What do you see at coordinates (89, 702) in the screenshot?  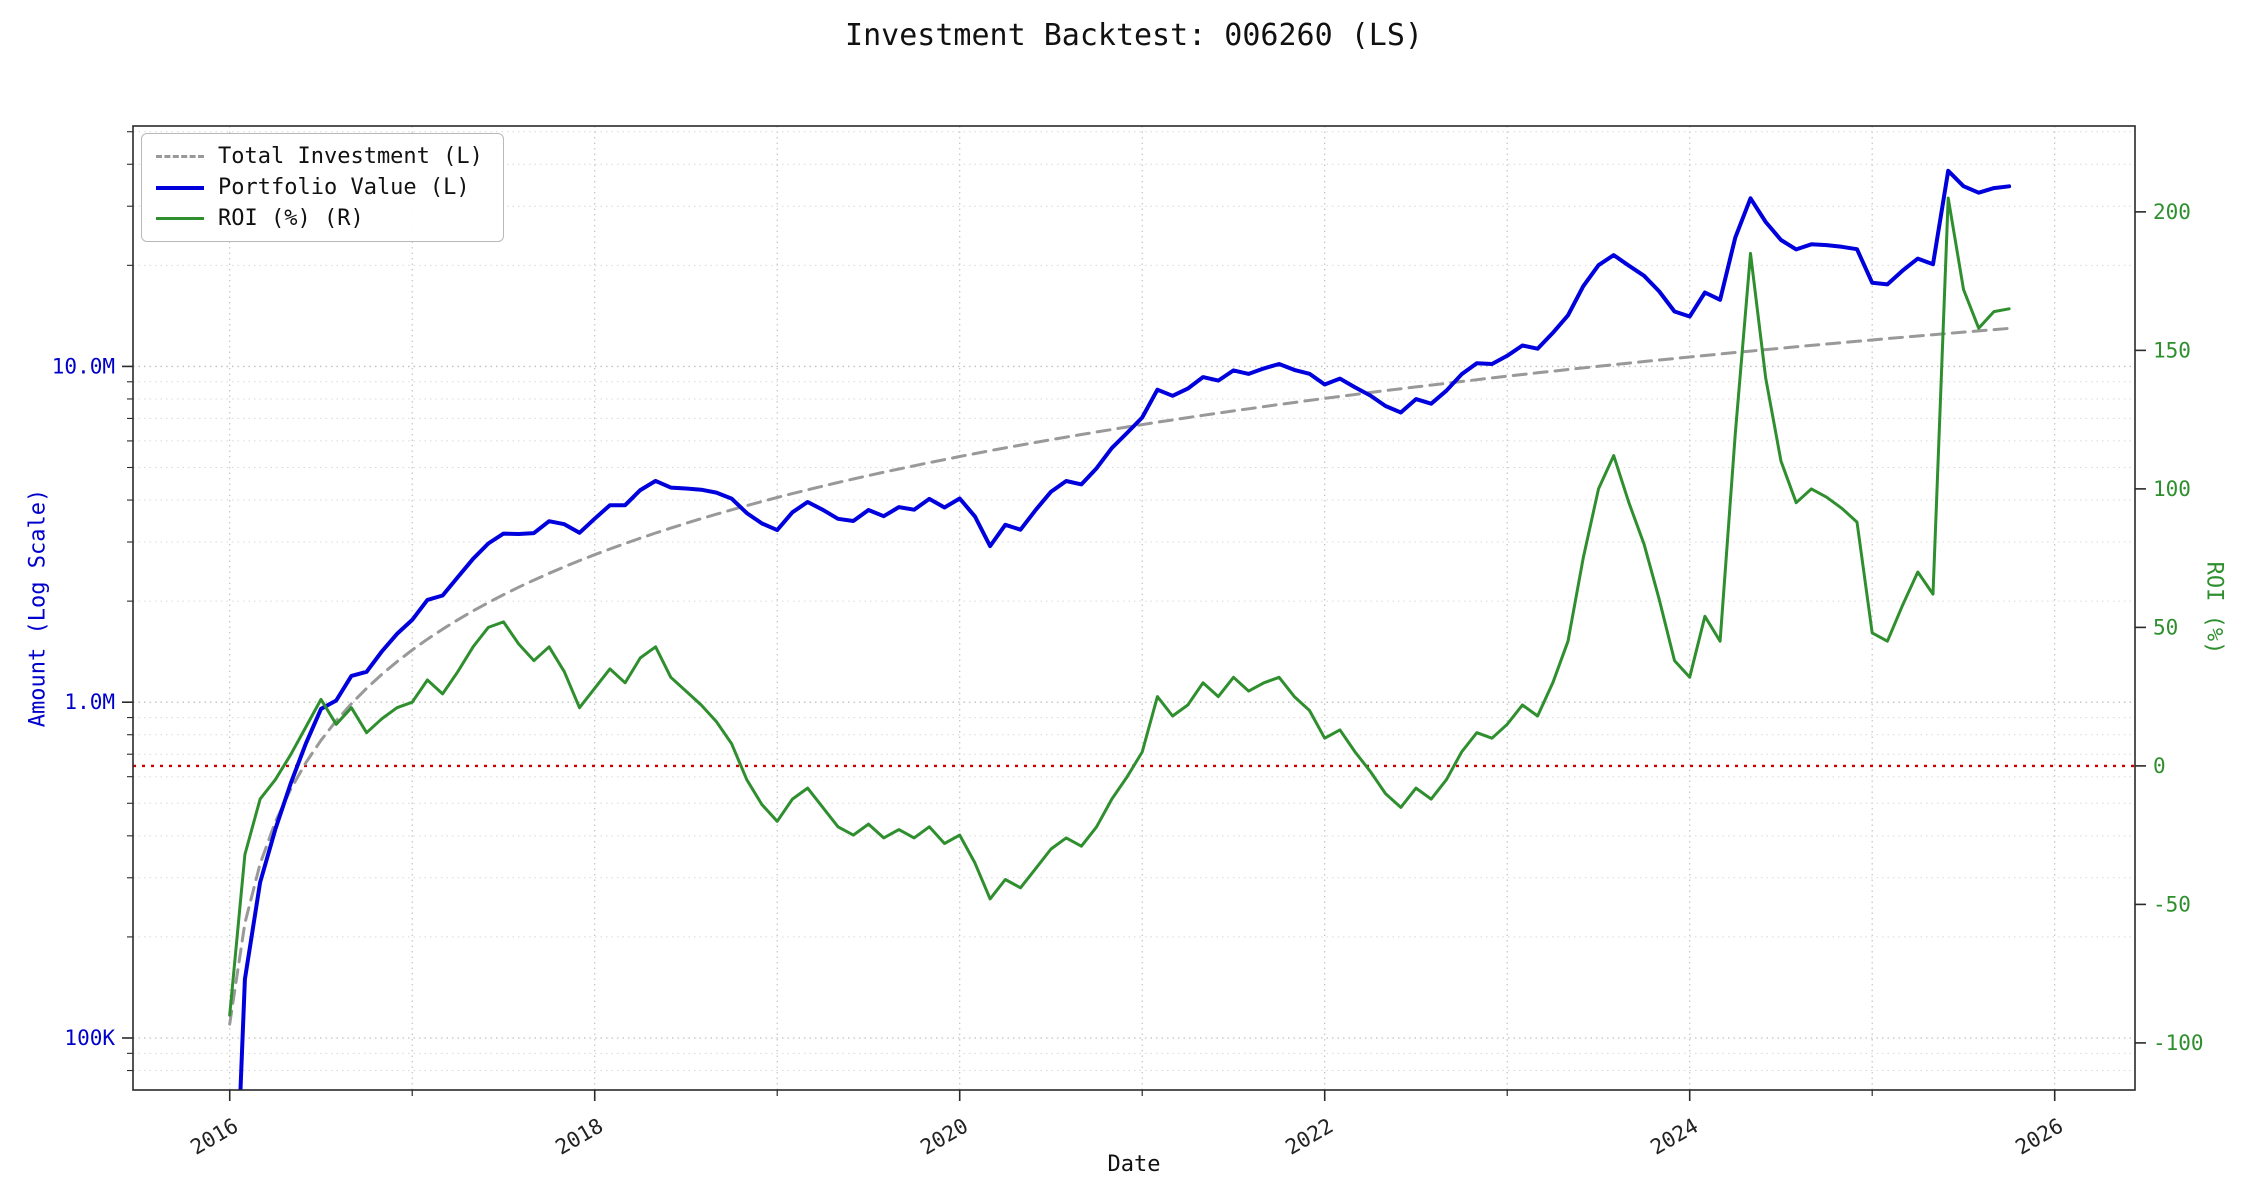 I see `y-left-tick-label: 1.0M` at bounding box center [89, 702].